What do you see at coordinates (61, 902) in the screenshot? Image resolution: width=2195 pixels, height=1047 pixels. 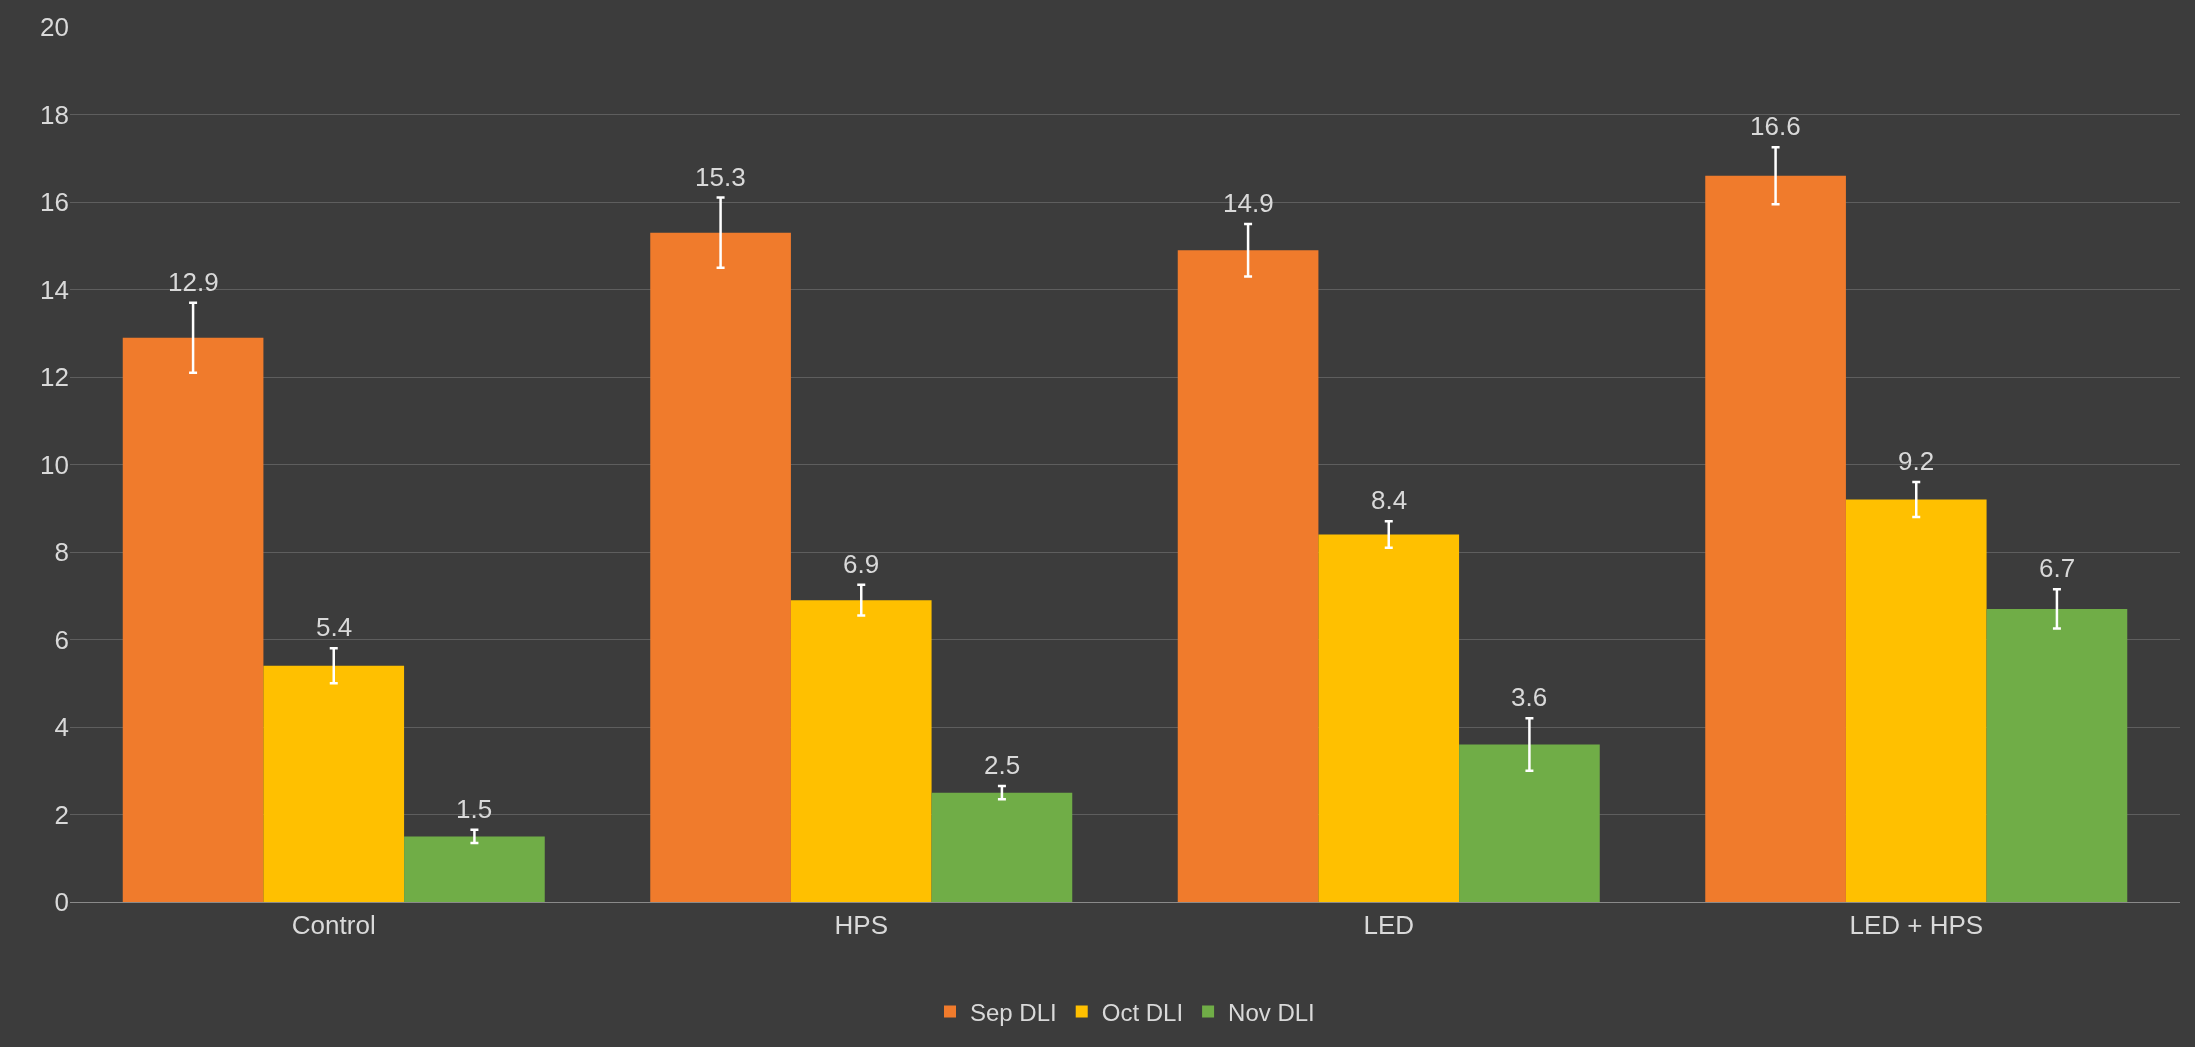 I see `y-tick-label: 0` at bounding box center [61, 902].